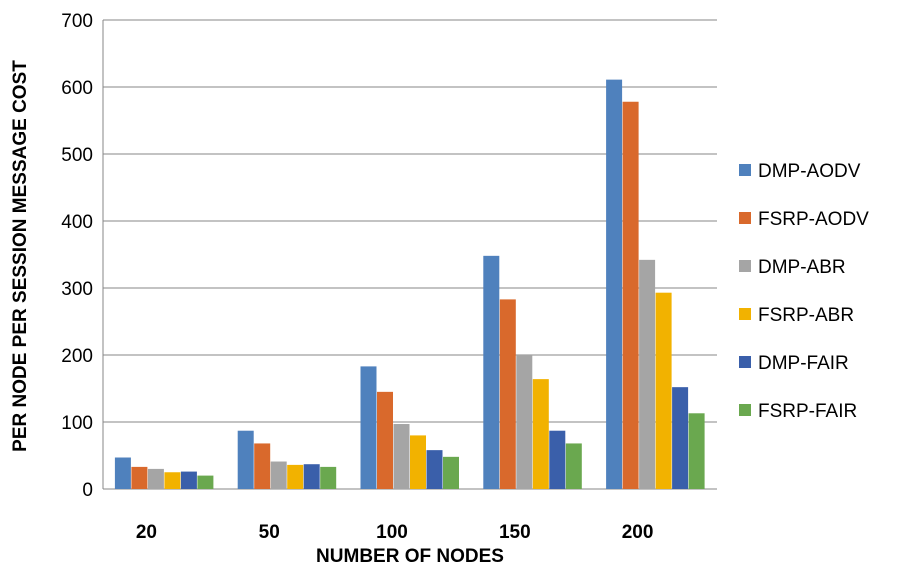  Describe the element at coordinates (77, 21) in the screenshot. I see `y-tick-label: 700` at that location.